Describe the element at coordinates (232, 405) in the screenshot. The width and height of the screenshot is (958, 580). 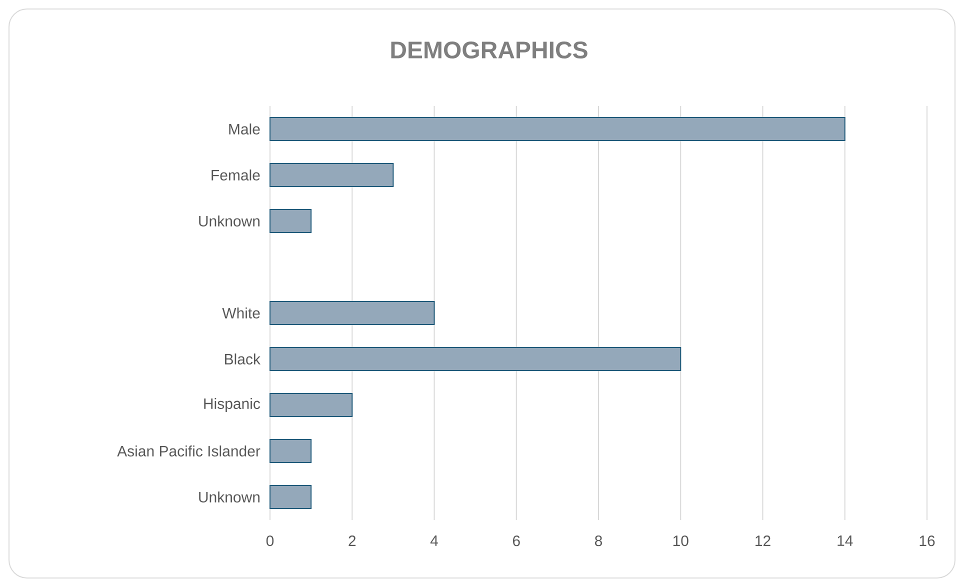
I see `y-tick-label: Hispanic` at that location.